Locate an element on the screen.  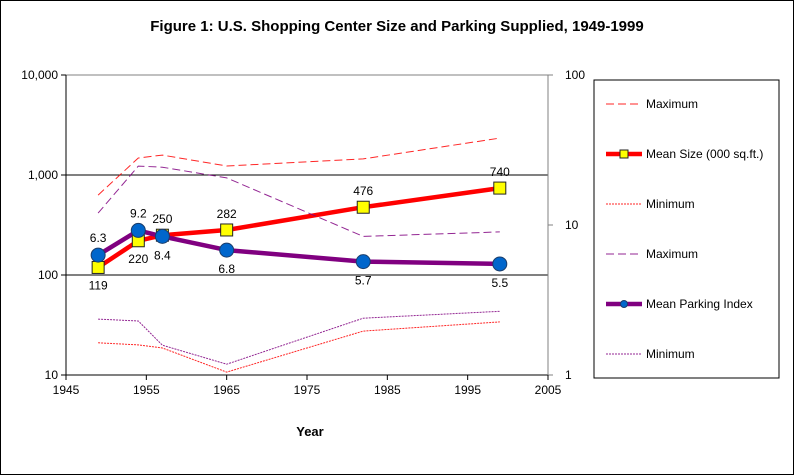
x-tick-label: 1975 is located at coordinates (307, 390).